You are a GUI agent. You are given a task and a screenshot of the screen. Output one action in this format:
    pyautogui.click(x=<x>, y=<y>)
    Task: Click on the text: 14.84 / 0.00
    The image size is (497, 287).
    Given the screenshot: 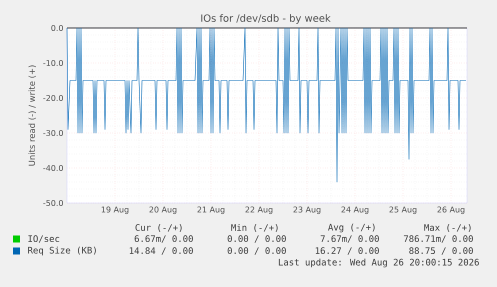 What is the action you would take?
    pyautogui.click(x=161, y=251)
    